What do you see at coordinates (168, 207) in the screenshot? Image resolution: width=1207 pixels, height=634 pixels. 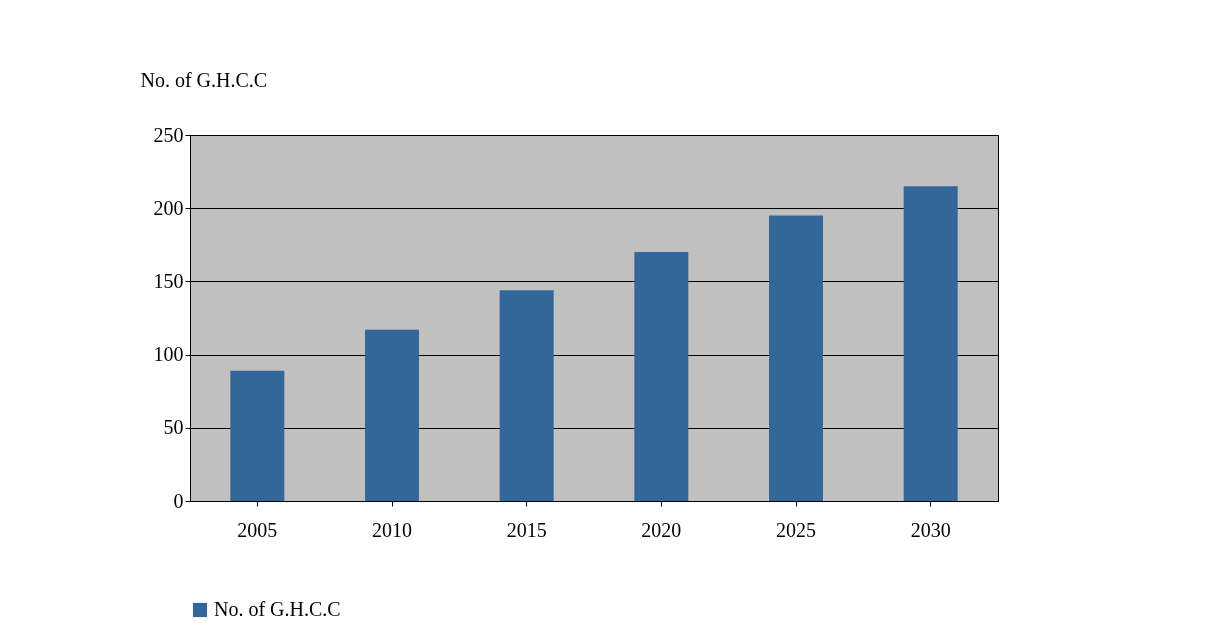 I see `y-tick-label: 200` at bounding box center [168, 207].